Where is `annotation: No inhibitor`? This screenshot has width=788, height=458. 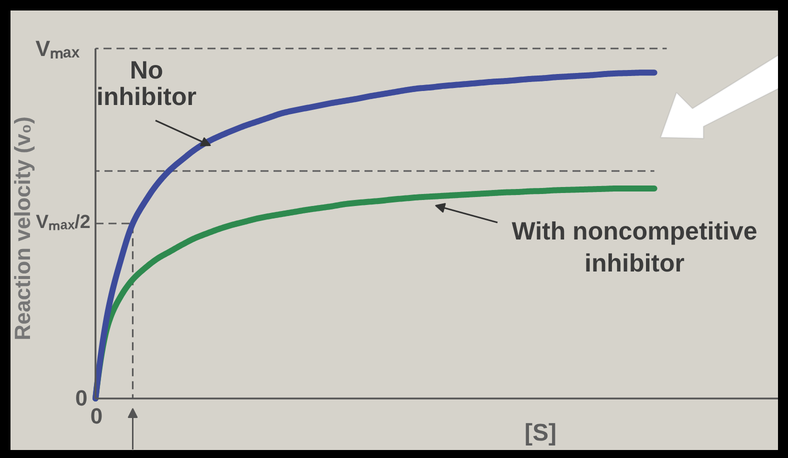 annotation: No inhibitor is located at coordinates (146, 84).